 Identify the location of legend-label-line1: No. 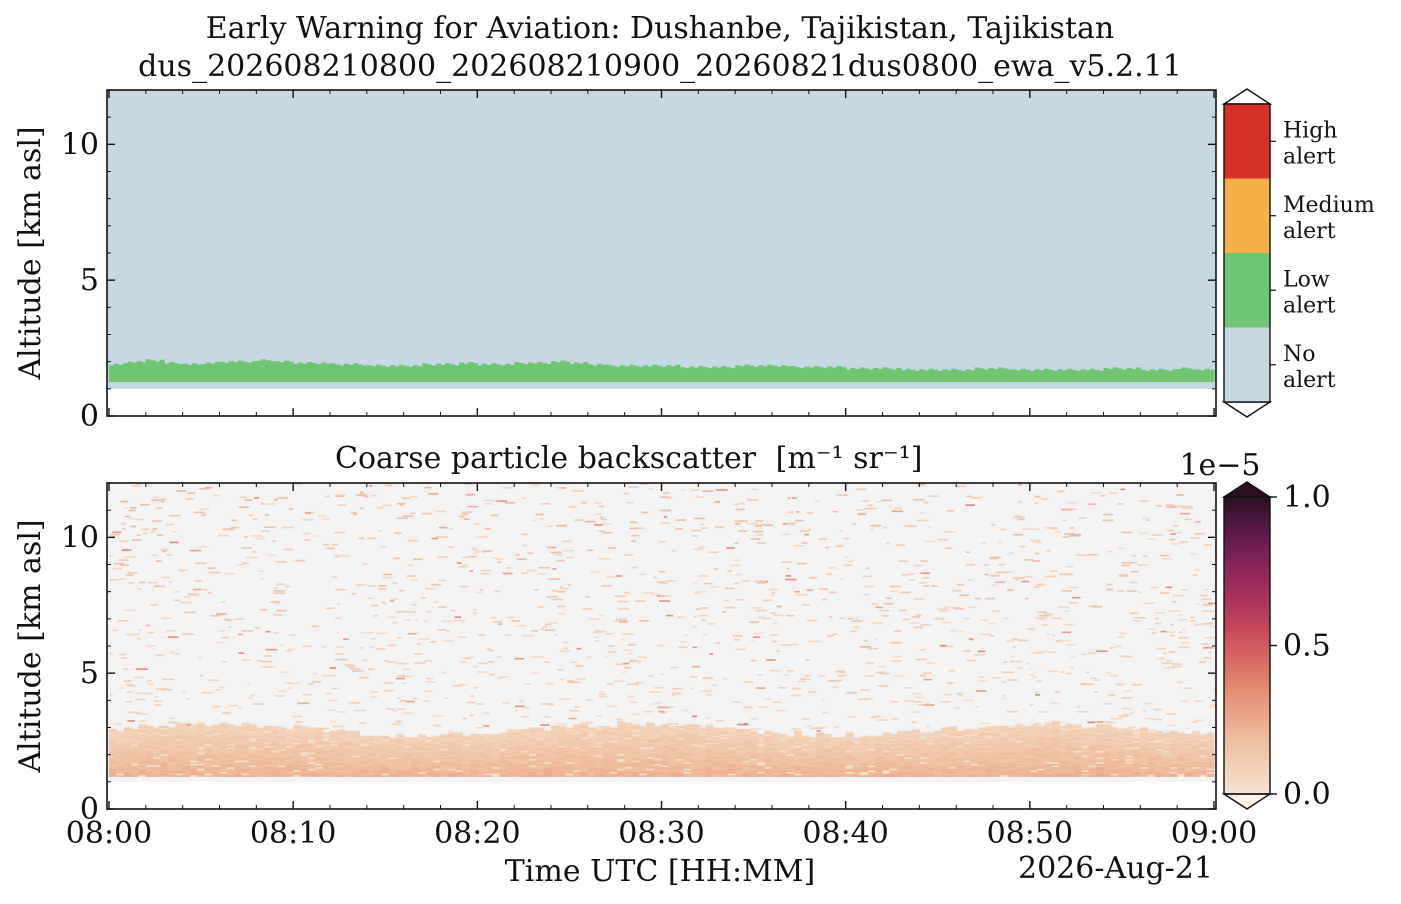
(1299, 354).